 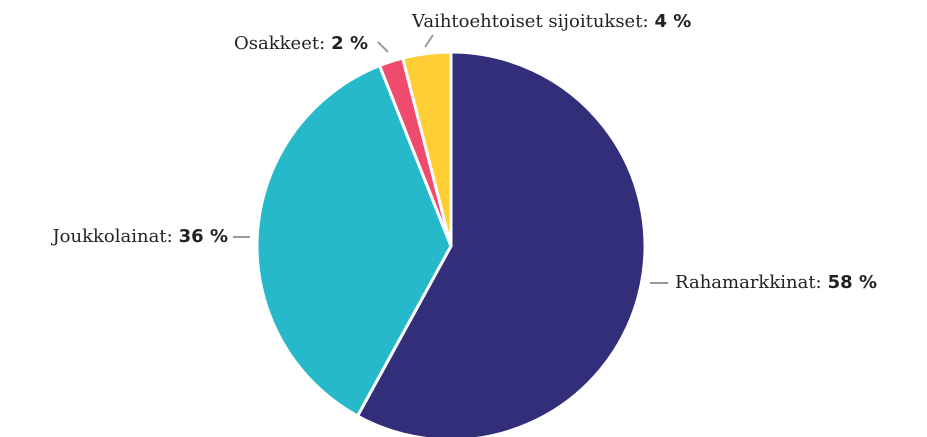 What do you see at coordinates (349, 43) in the screenshot?
I see `slice-value: 2 %` at bounding box center [349, 43].